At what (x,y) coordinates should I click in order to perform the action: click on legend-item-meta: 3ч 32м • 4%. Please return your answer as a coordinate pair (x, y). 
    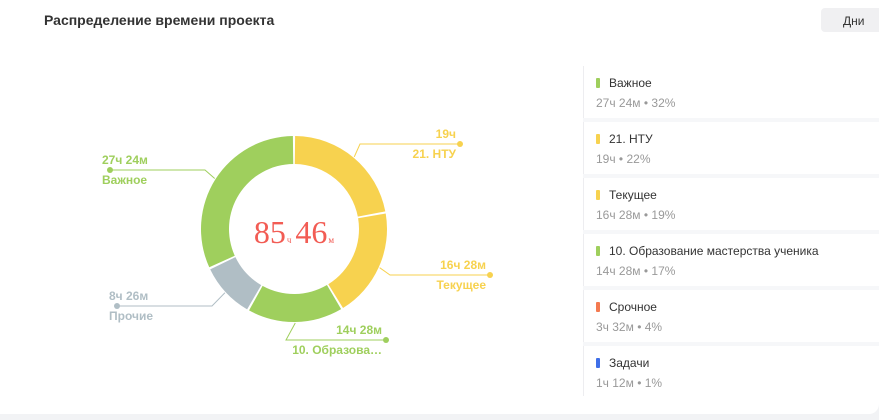
    Looking at the image, I should click on (629, 327).